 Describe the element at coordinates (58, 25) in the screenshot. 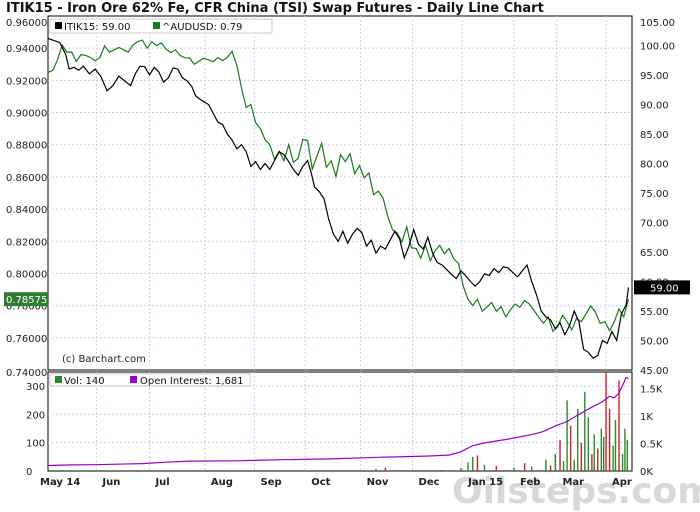

I see `legend-swatch-iron` at that location.